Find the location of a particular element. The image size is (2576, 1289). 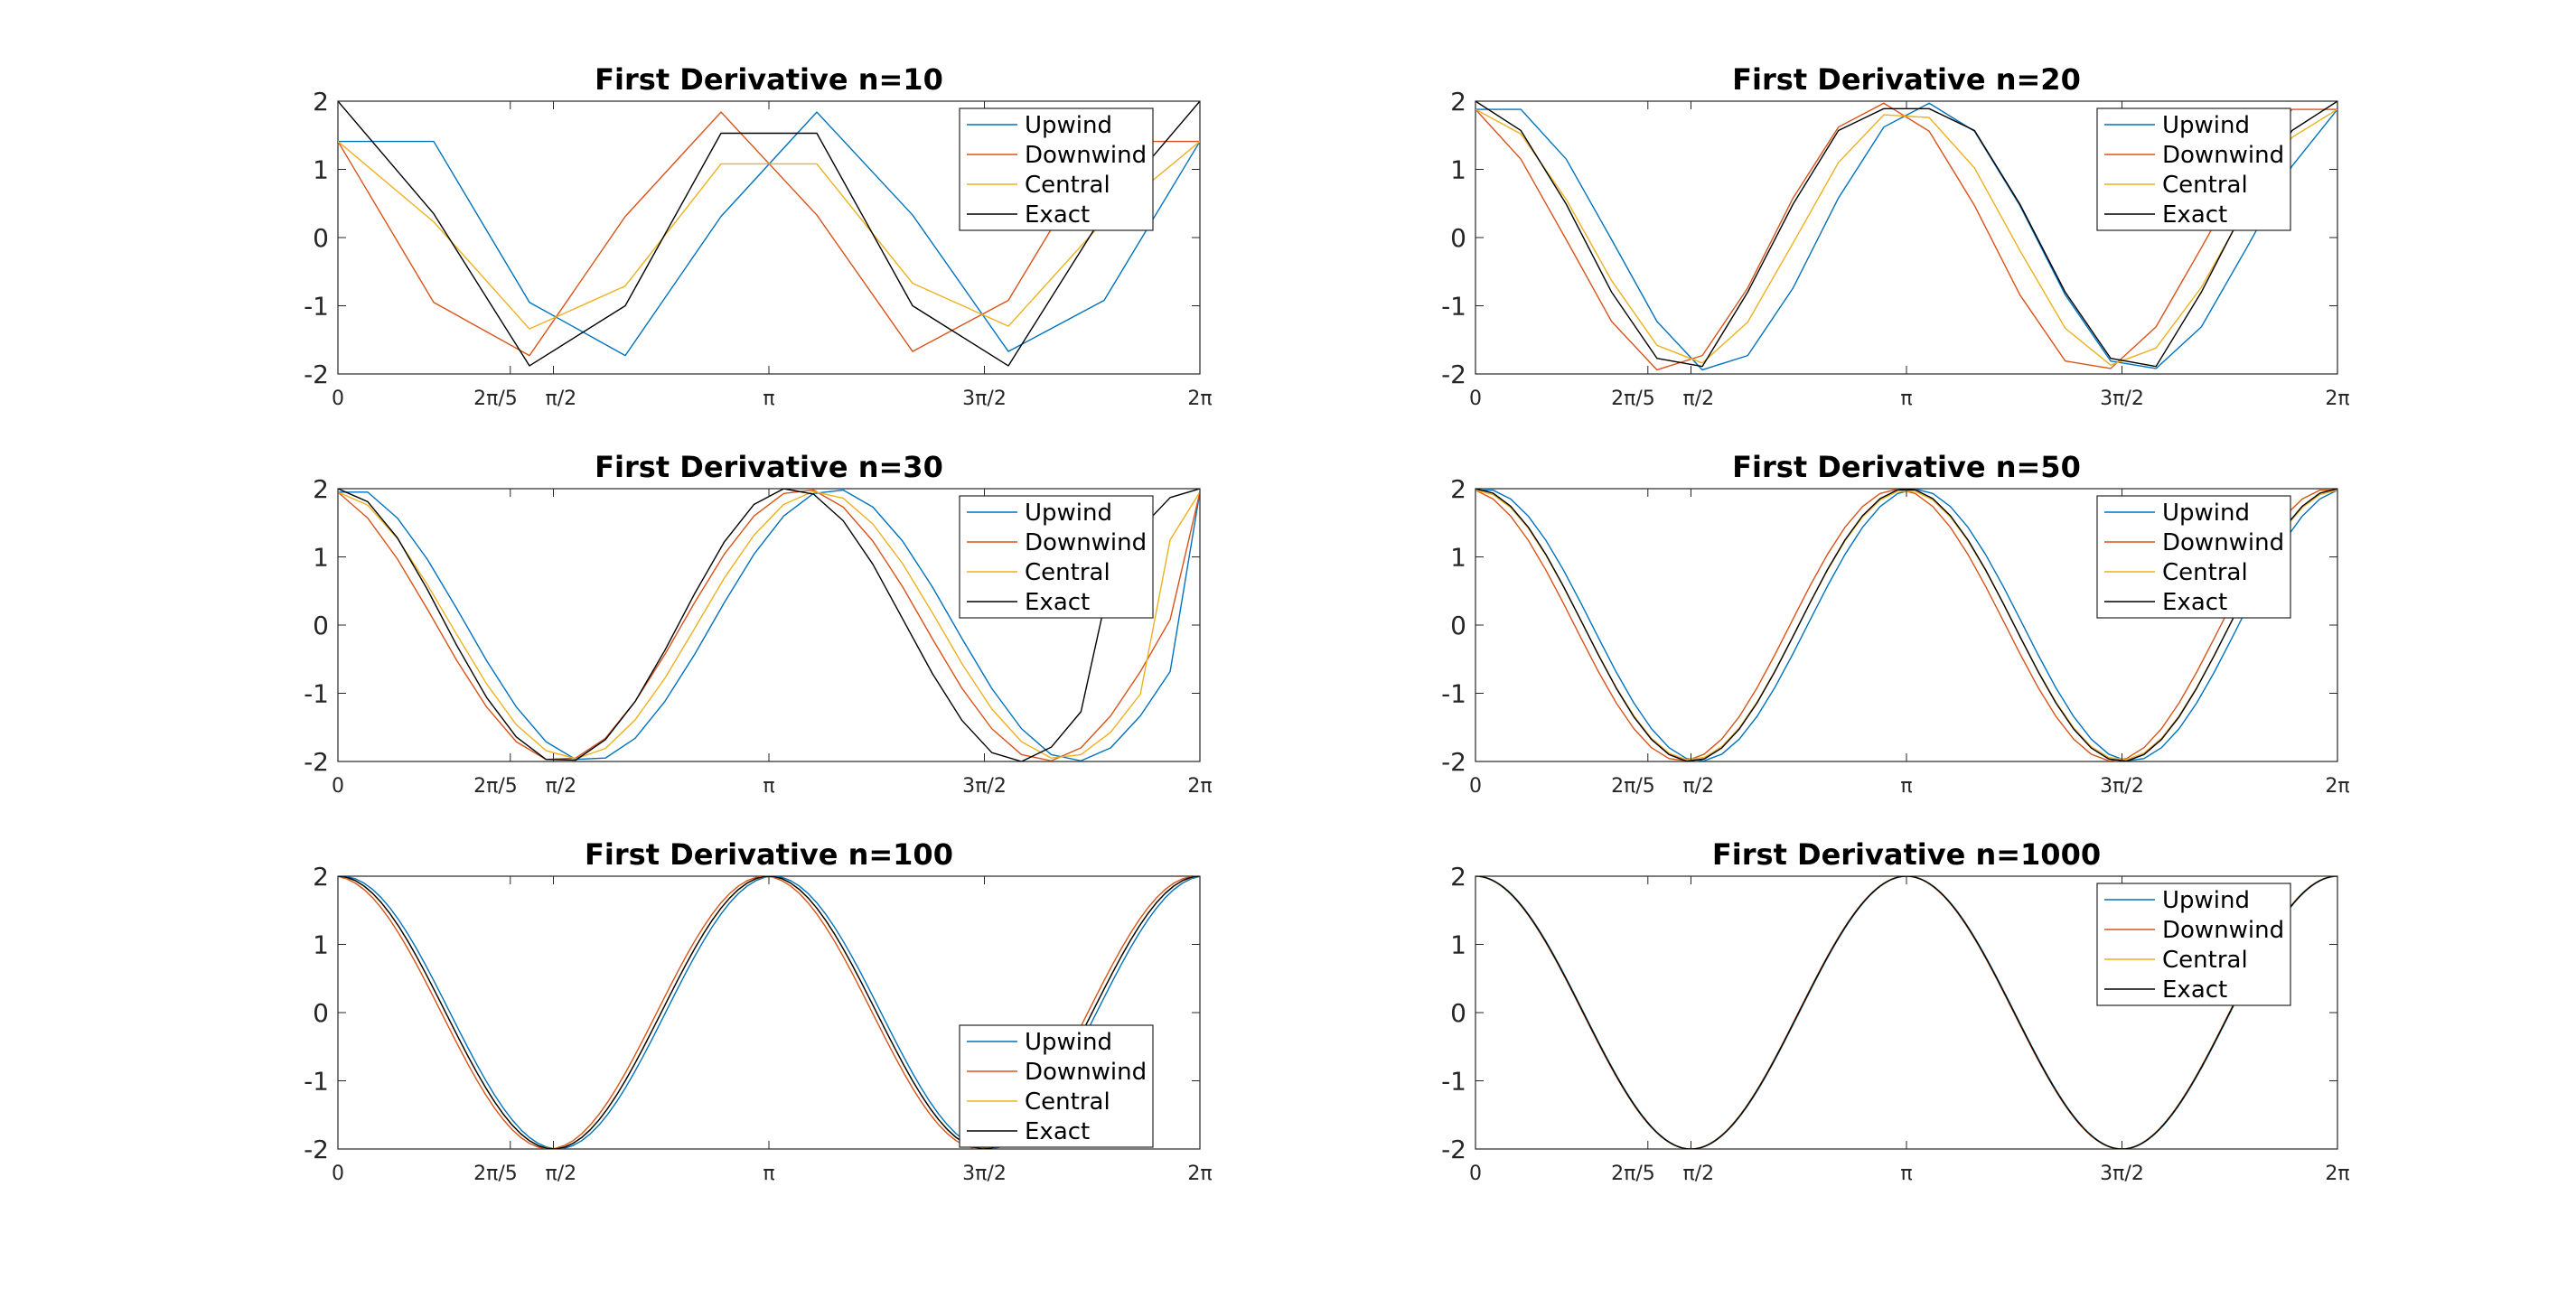

subplot-title: First Derivative n=50 is located at coordinates (1906, 467).